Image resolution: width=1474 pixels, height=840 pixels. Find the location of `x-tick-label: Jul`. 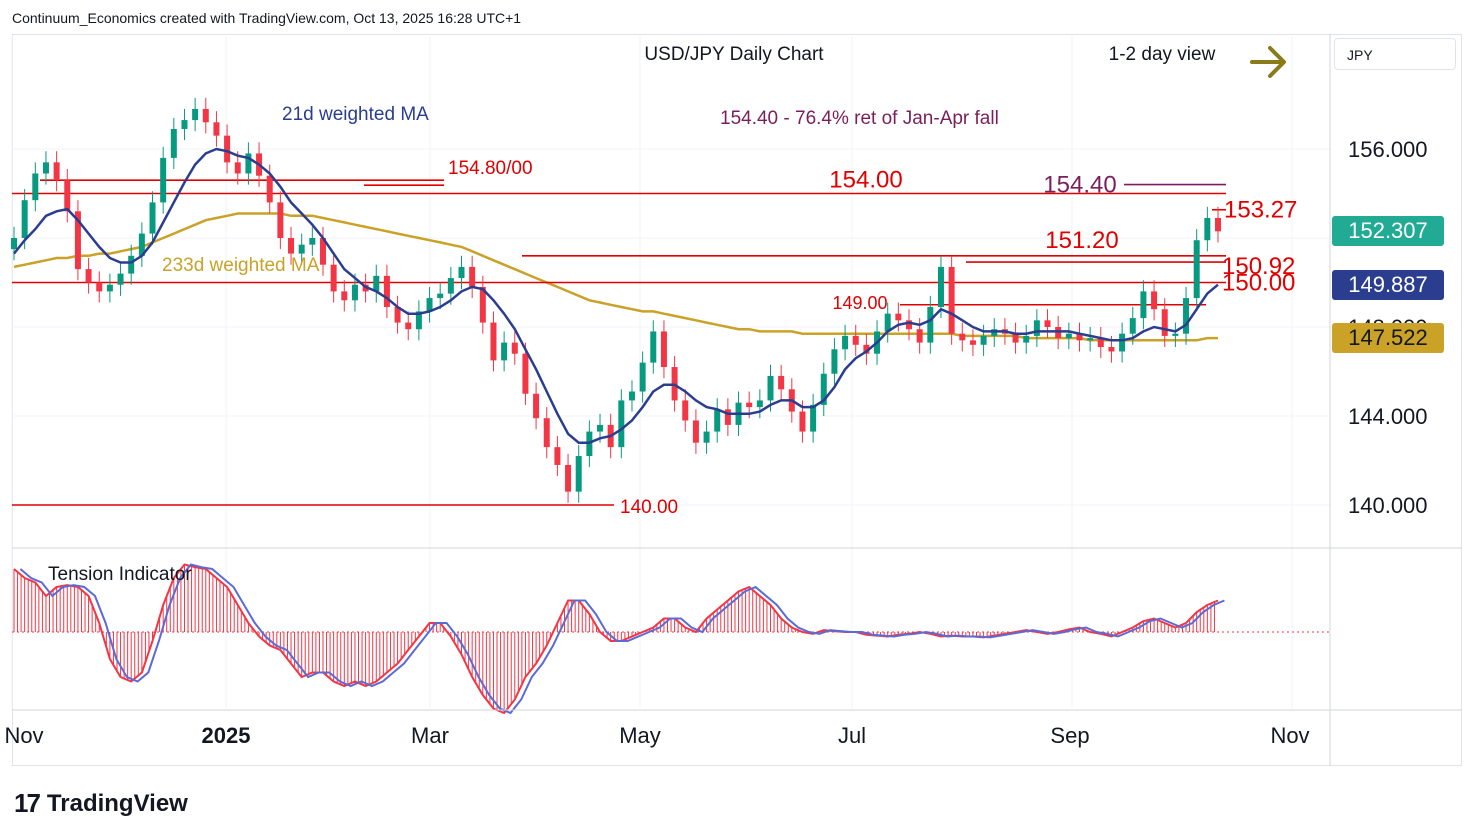

x-tick-label: Jul is located at coordinates (852, 735).